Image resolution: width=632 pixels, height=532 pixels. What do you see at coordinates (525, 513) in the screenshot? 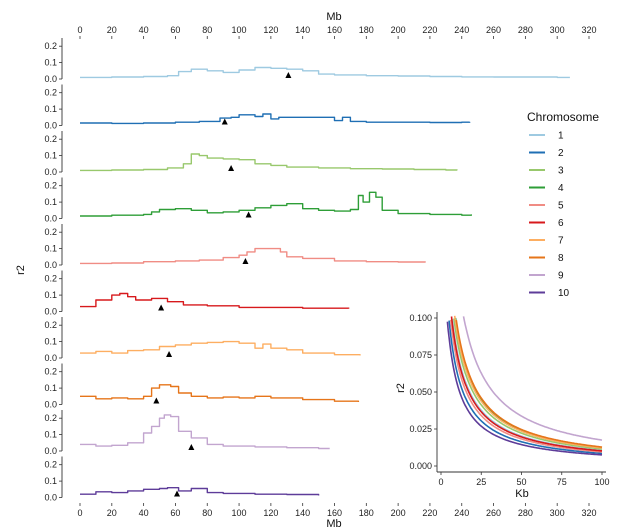
I see `bottom-x-tick-label: 280` at bounding box center [525, 513].